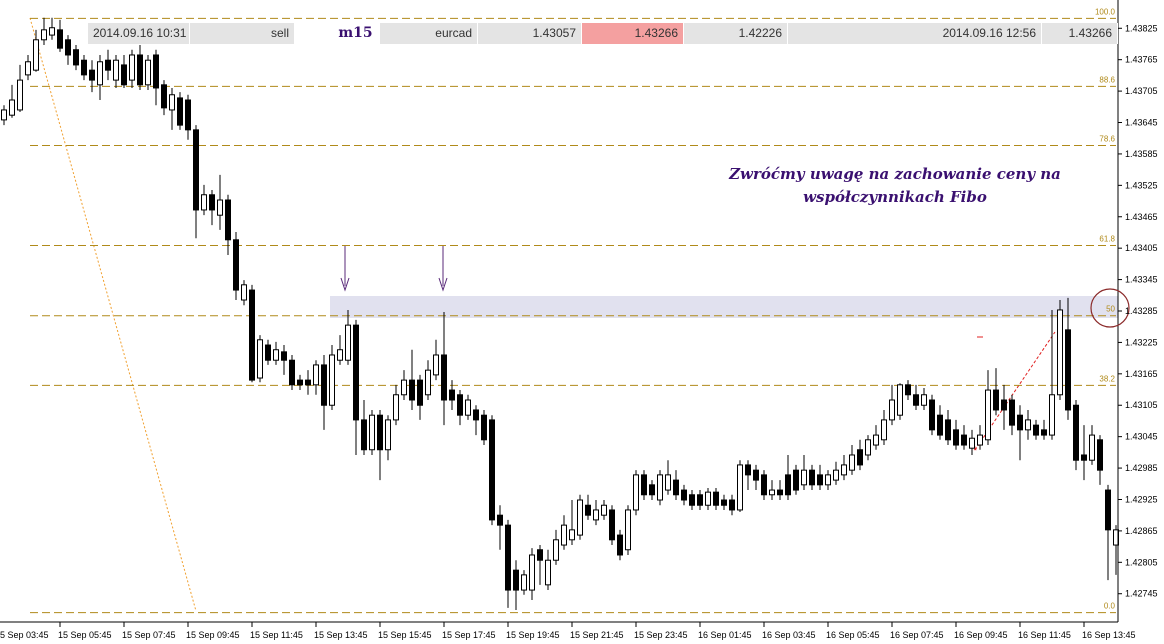  What do you see at coordinates (975, 451) in the screenshot?
I see `trade-marker: *` at bounding box center [975, 451].